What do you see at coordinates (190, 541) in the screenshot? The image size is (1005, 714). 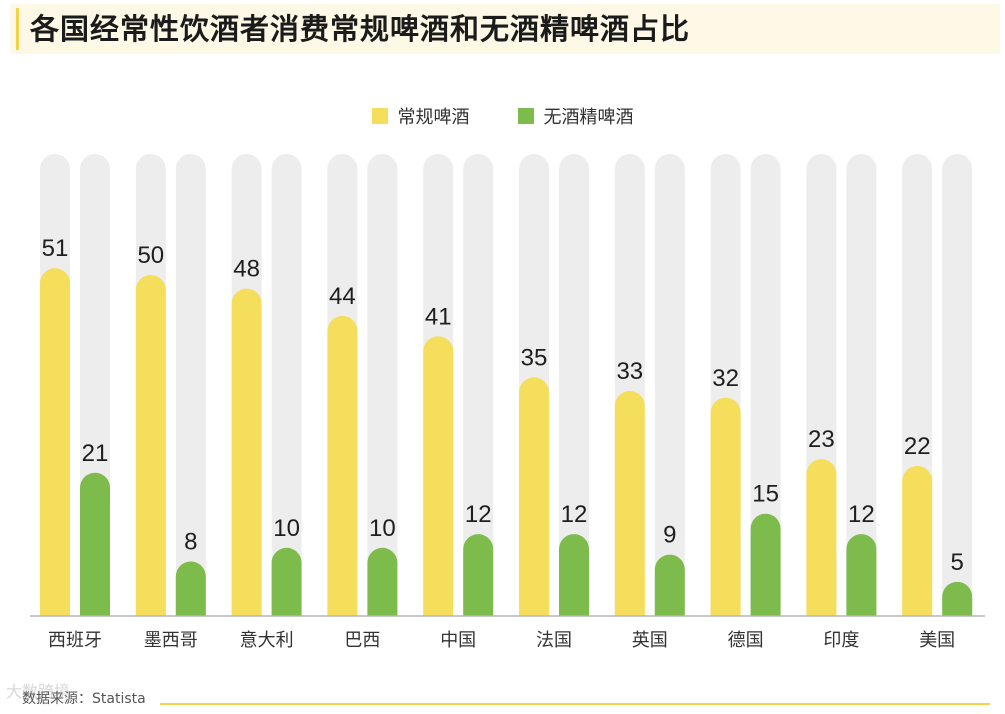 I see `data-label-non-alcoholic: 8` at bounding box center [190, 541].